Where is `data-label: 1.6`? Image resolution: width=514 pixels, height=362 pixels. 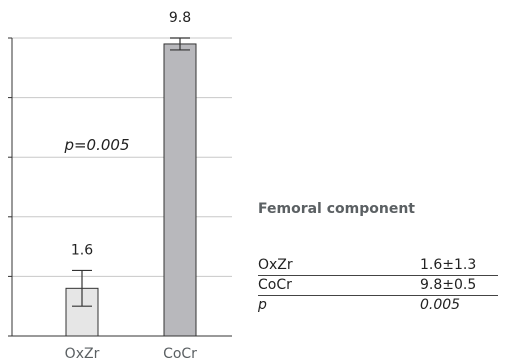 data-label: 1.6 is located at coordinates (82, 250).